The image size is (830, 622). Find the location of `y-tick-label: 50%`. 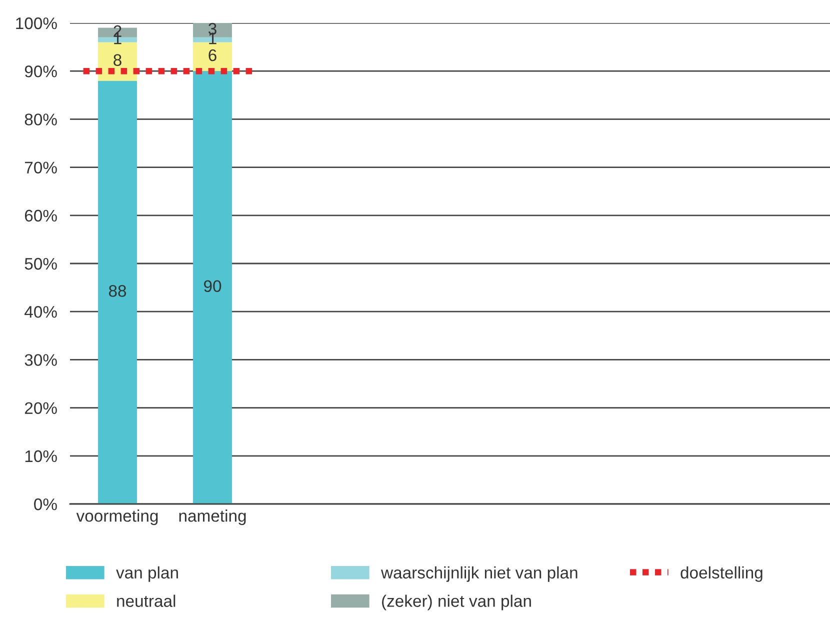

y-tick-label: 50% is located at coordinates (40, 264).